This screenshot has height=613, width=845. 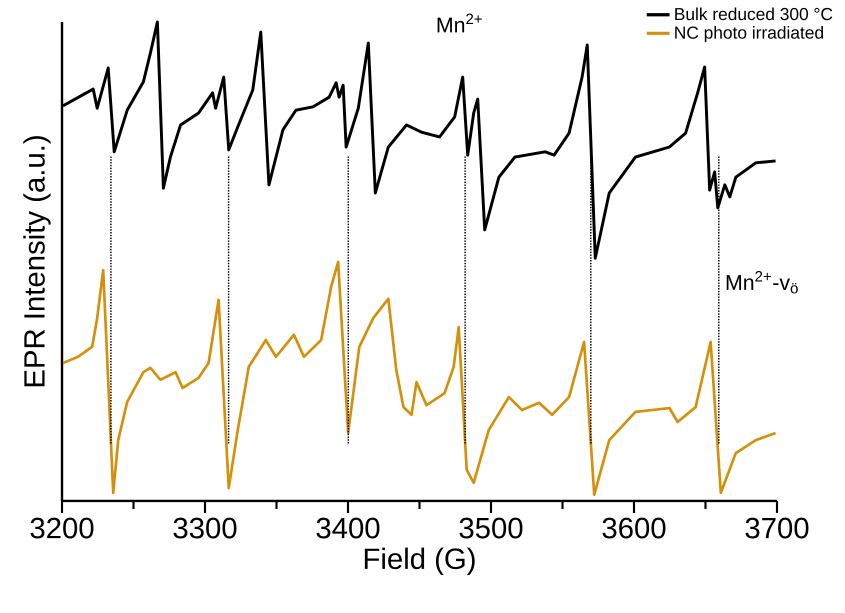 What do you see at coordinates (37, 261) in the screenshot?
I see `y-axis-title: EPR Intensity (a.u.)` at bounding box center [37, 261].